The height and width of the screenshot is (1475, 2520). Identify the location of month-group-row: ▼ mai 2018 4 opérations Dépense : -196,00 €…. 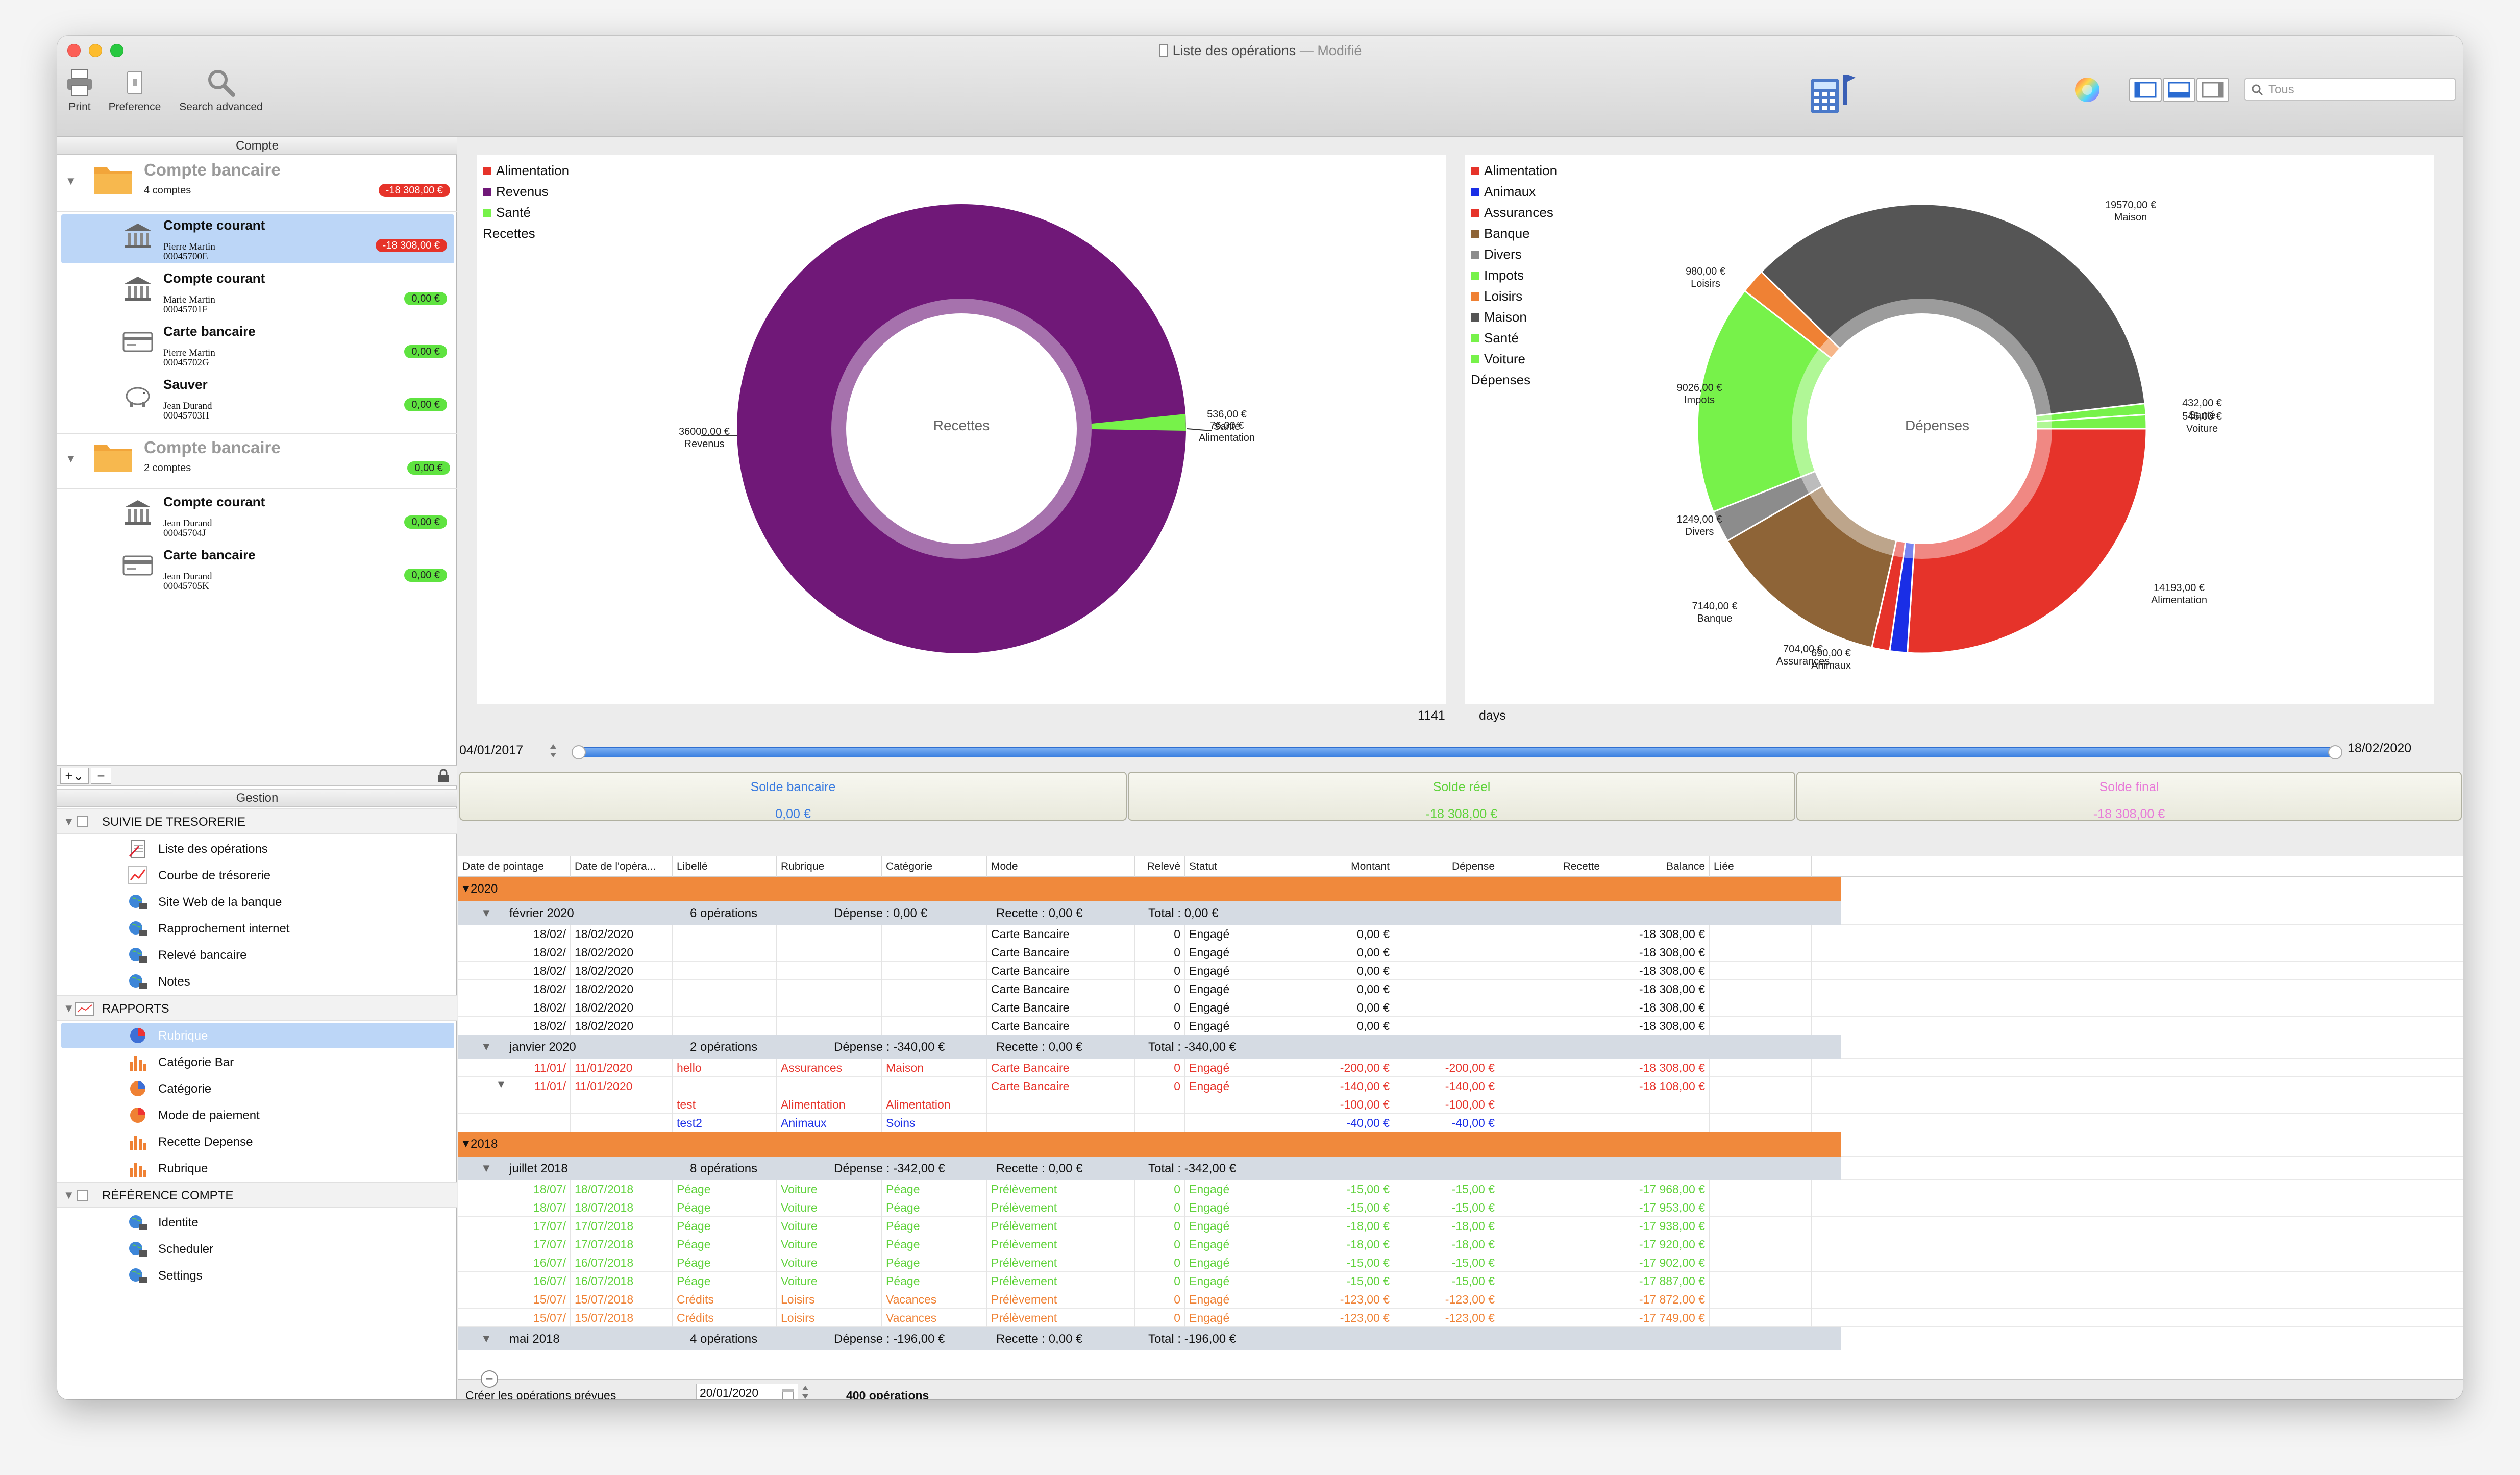
(1460, 1339).